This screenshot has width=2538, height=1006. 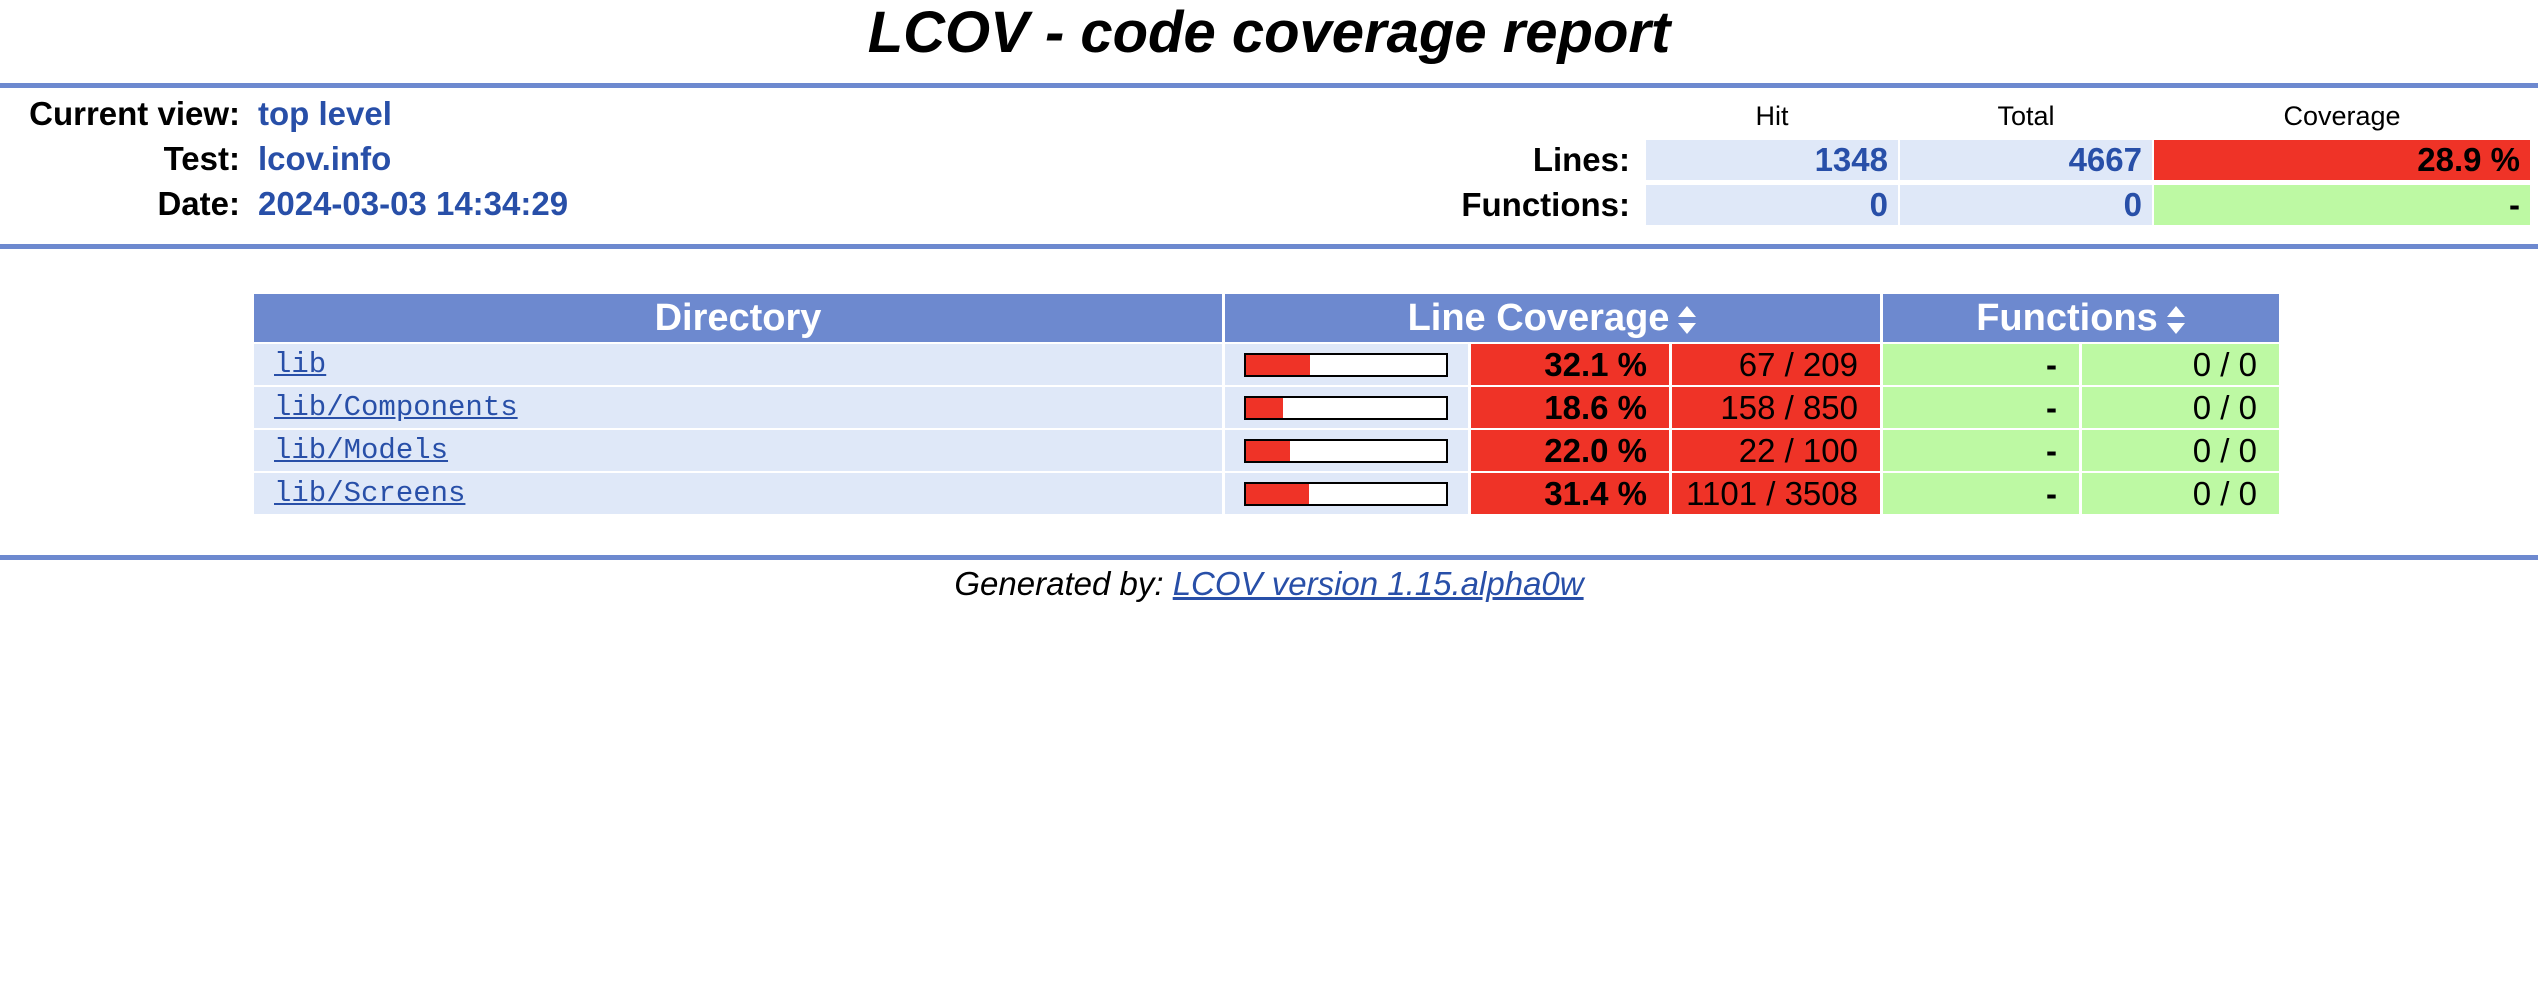 What do you see at coordinates (2026, 116) in the screenshot?
I see `summary-col-total: Total` at bounding box center [2026, 116].